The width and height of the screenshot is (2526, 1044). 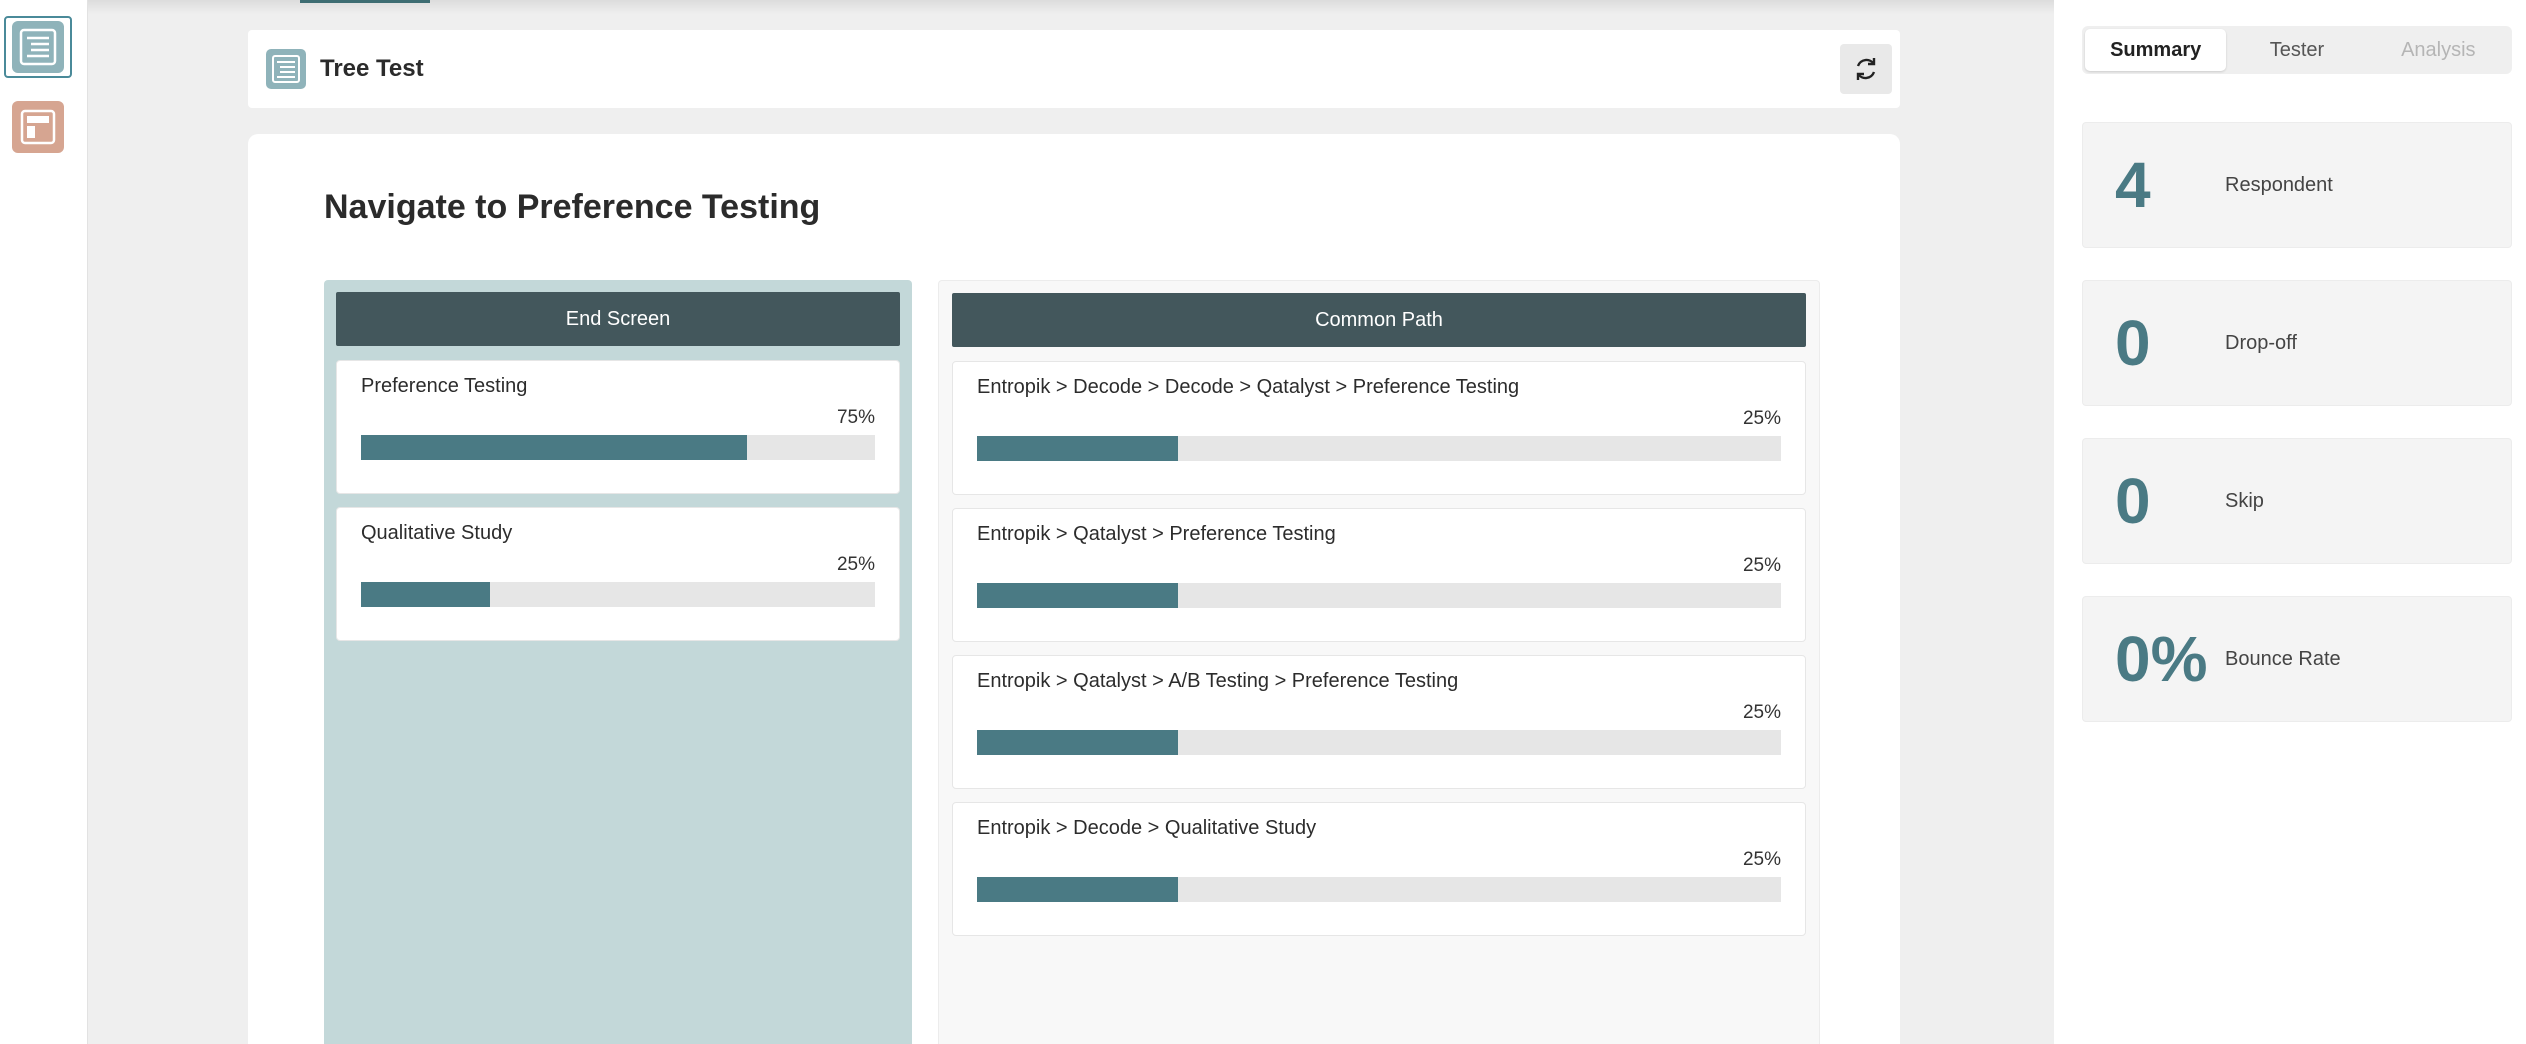 I want to click on stat-card-bounce-rate: 0% Bounce Rate, so click(x=2297, y=659).